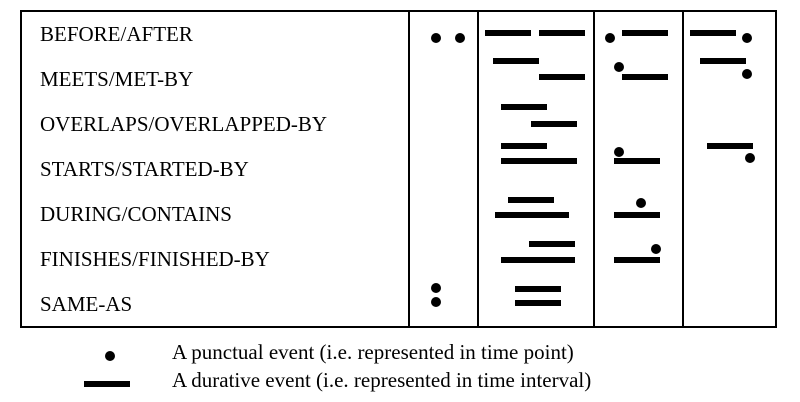 This screenshot has width=800, height=402. I want to click on meets-point, so click(619, 67).